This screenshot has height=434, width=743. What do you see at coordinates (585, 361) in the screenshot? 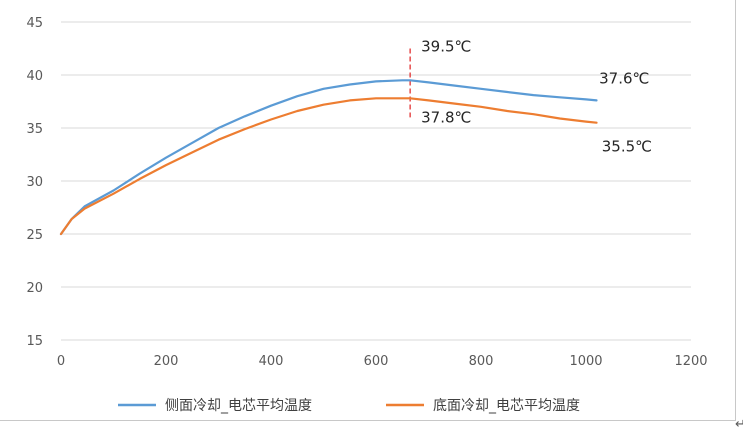
I see `x-tick-label: 1000` at bounding box center [585, 361].